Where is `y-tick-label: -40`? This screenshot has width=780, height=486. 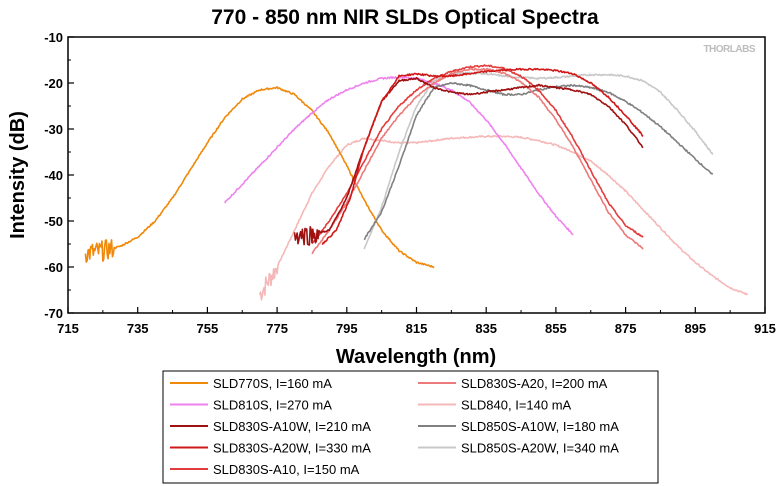
y-tick-label: -40 is located at coordinates (53, 175).